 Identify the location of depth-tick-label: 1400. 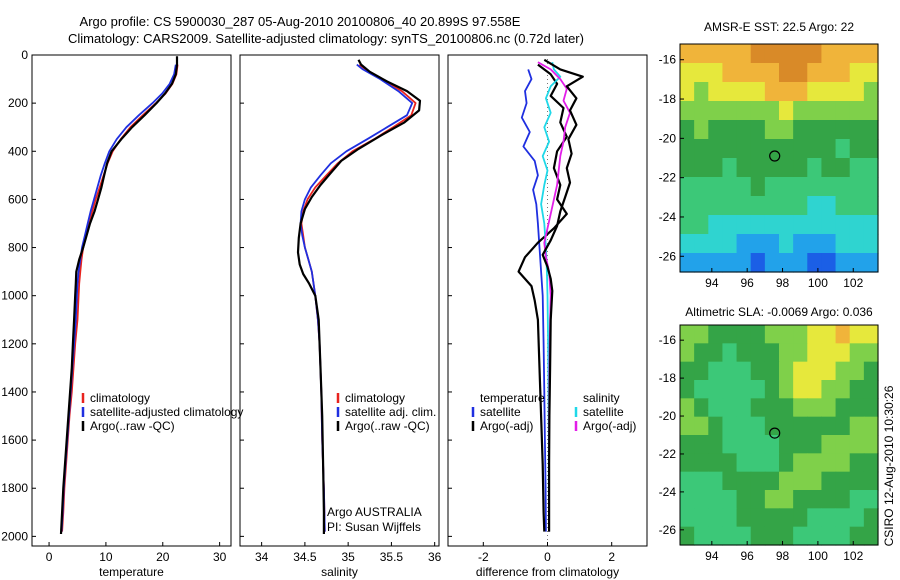
(14, 392).